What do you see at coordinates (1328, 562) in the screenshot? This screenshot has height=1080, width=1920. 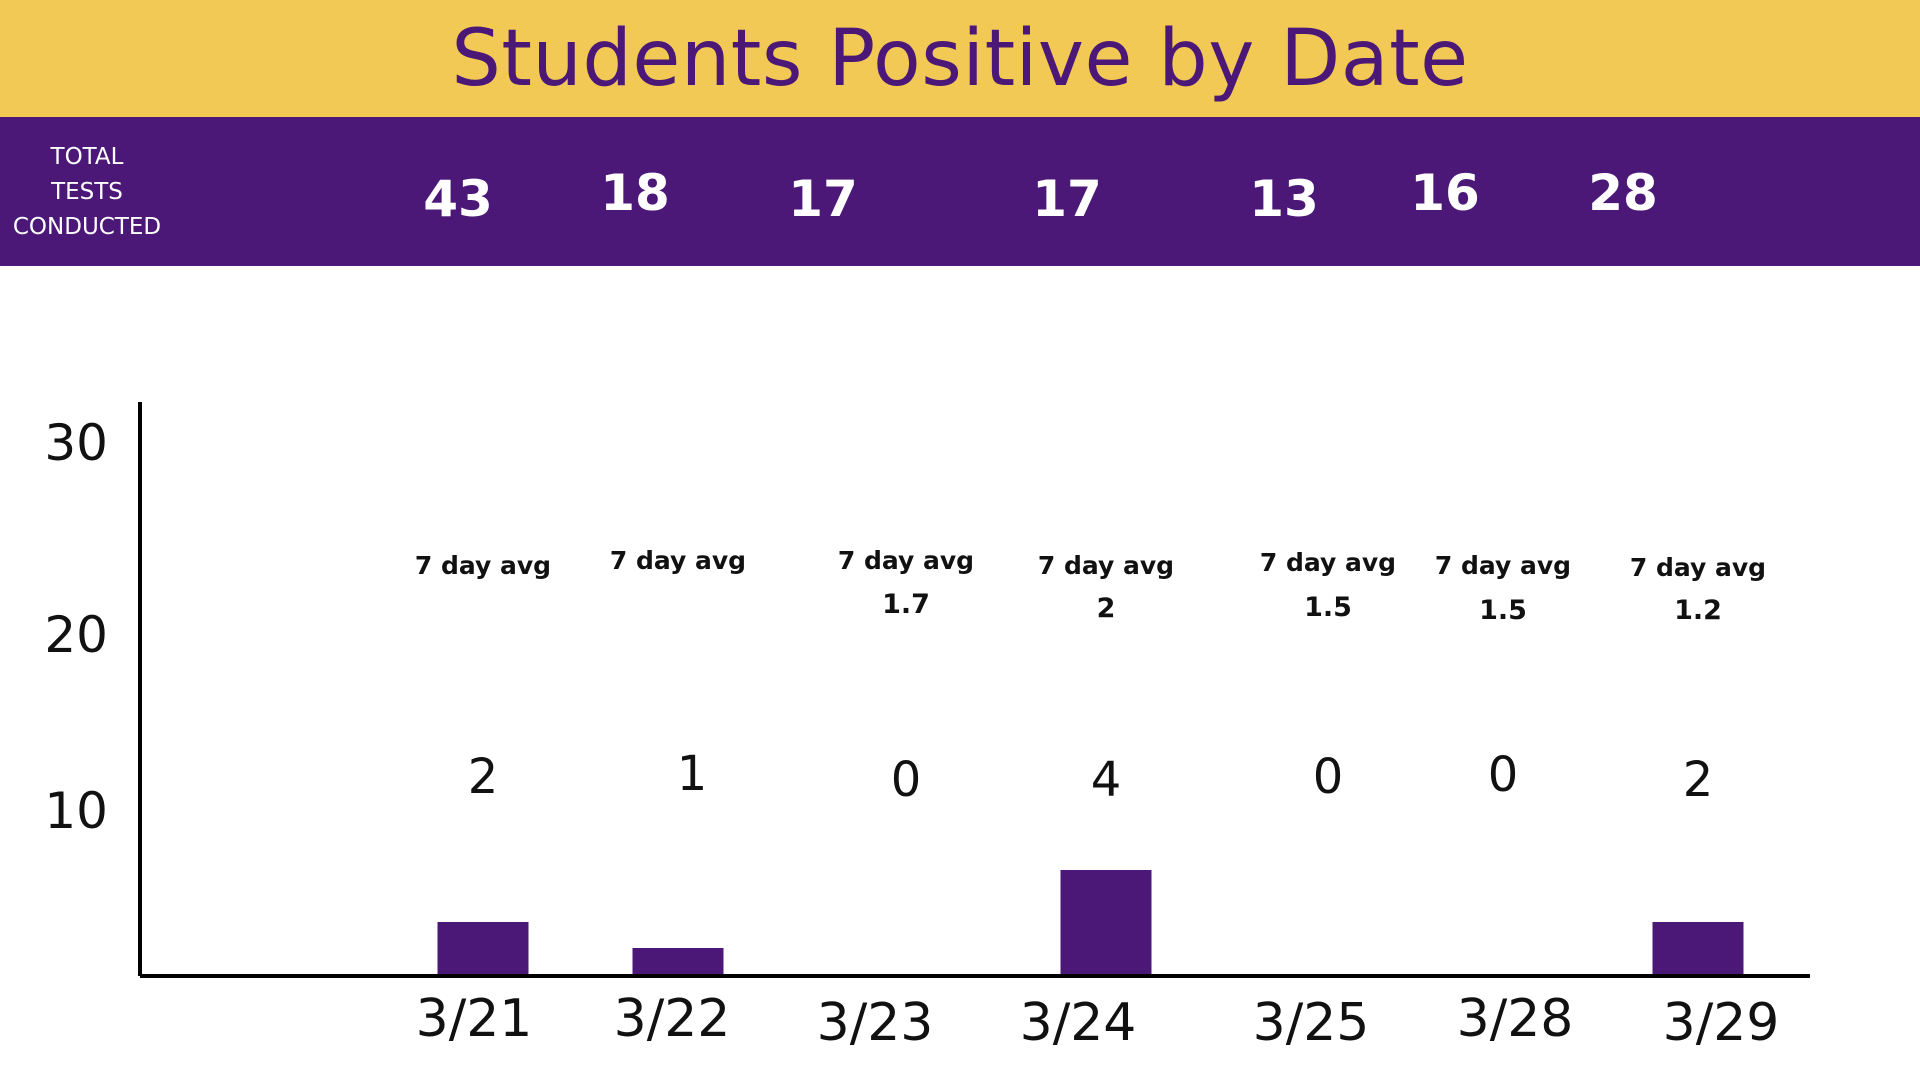 I see `avg-title-3-25: 7 day avg` at bounding box center [1328, 562].